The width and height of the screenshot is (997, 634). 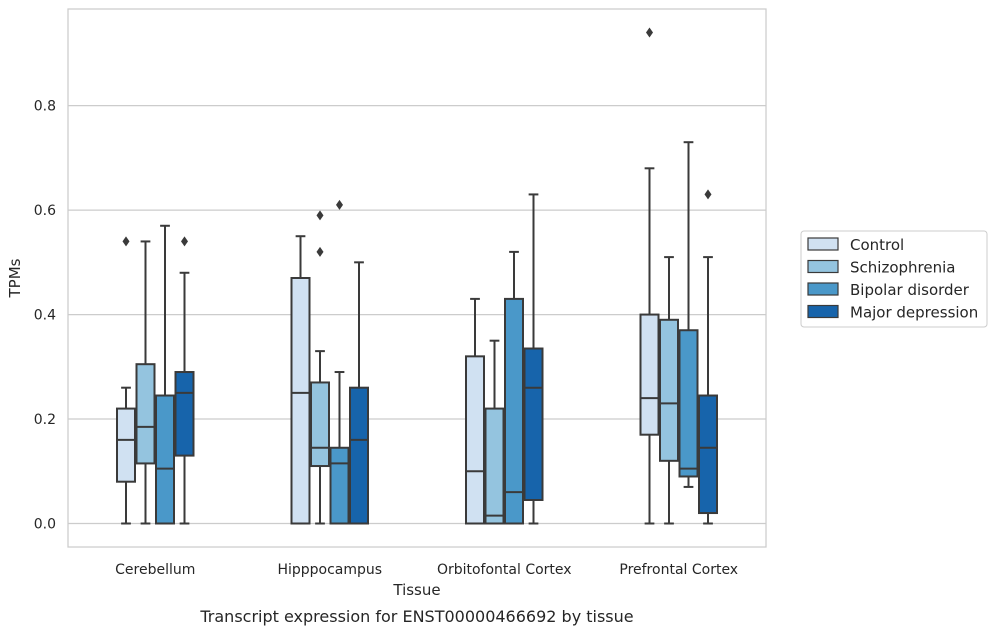 I want to click on legend-item-major-depression: Major depression, so click(x=892, y=313).